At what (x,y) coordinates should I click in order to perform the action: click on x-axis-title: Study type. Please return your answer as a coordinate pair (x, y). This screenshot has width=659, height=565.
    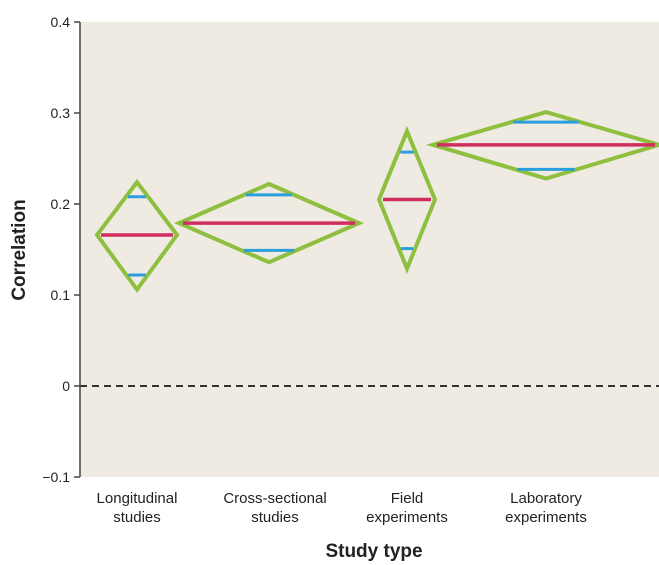
    Looking at the image, I should click on (373, 551).